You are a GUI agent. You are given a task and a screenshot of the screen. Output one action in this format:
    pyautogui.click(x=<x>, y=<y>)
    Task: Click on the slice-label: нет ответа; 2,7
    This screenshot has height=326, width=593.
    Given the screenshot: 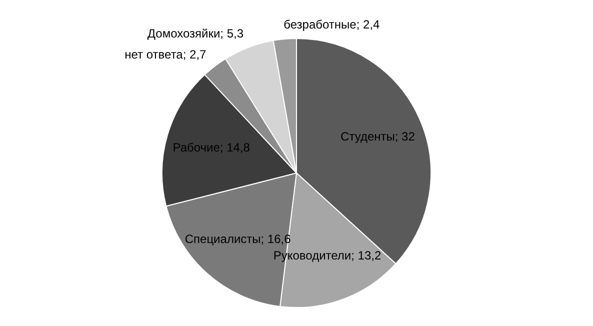 What is the action you would take?
    pyautogui.click(x=165, y=54)
    